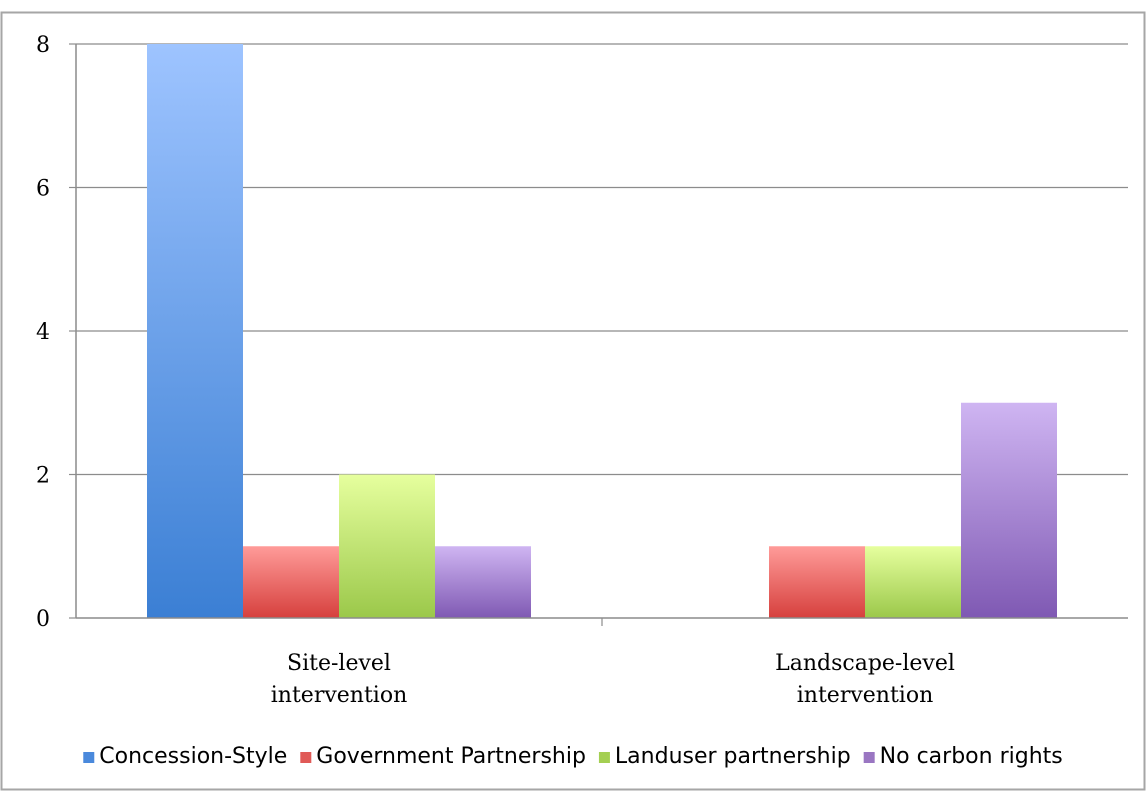  I want to click on legend-label: No carbon rights, so click(971, 756).